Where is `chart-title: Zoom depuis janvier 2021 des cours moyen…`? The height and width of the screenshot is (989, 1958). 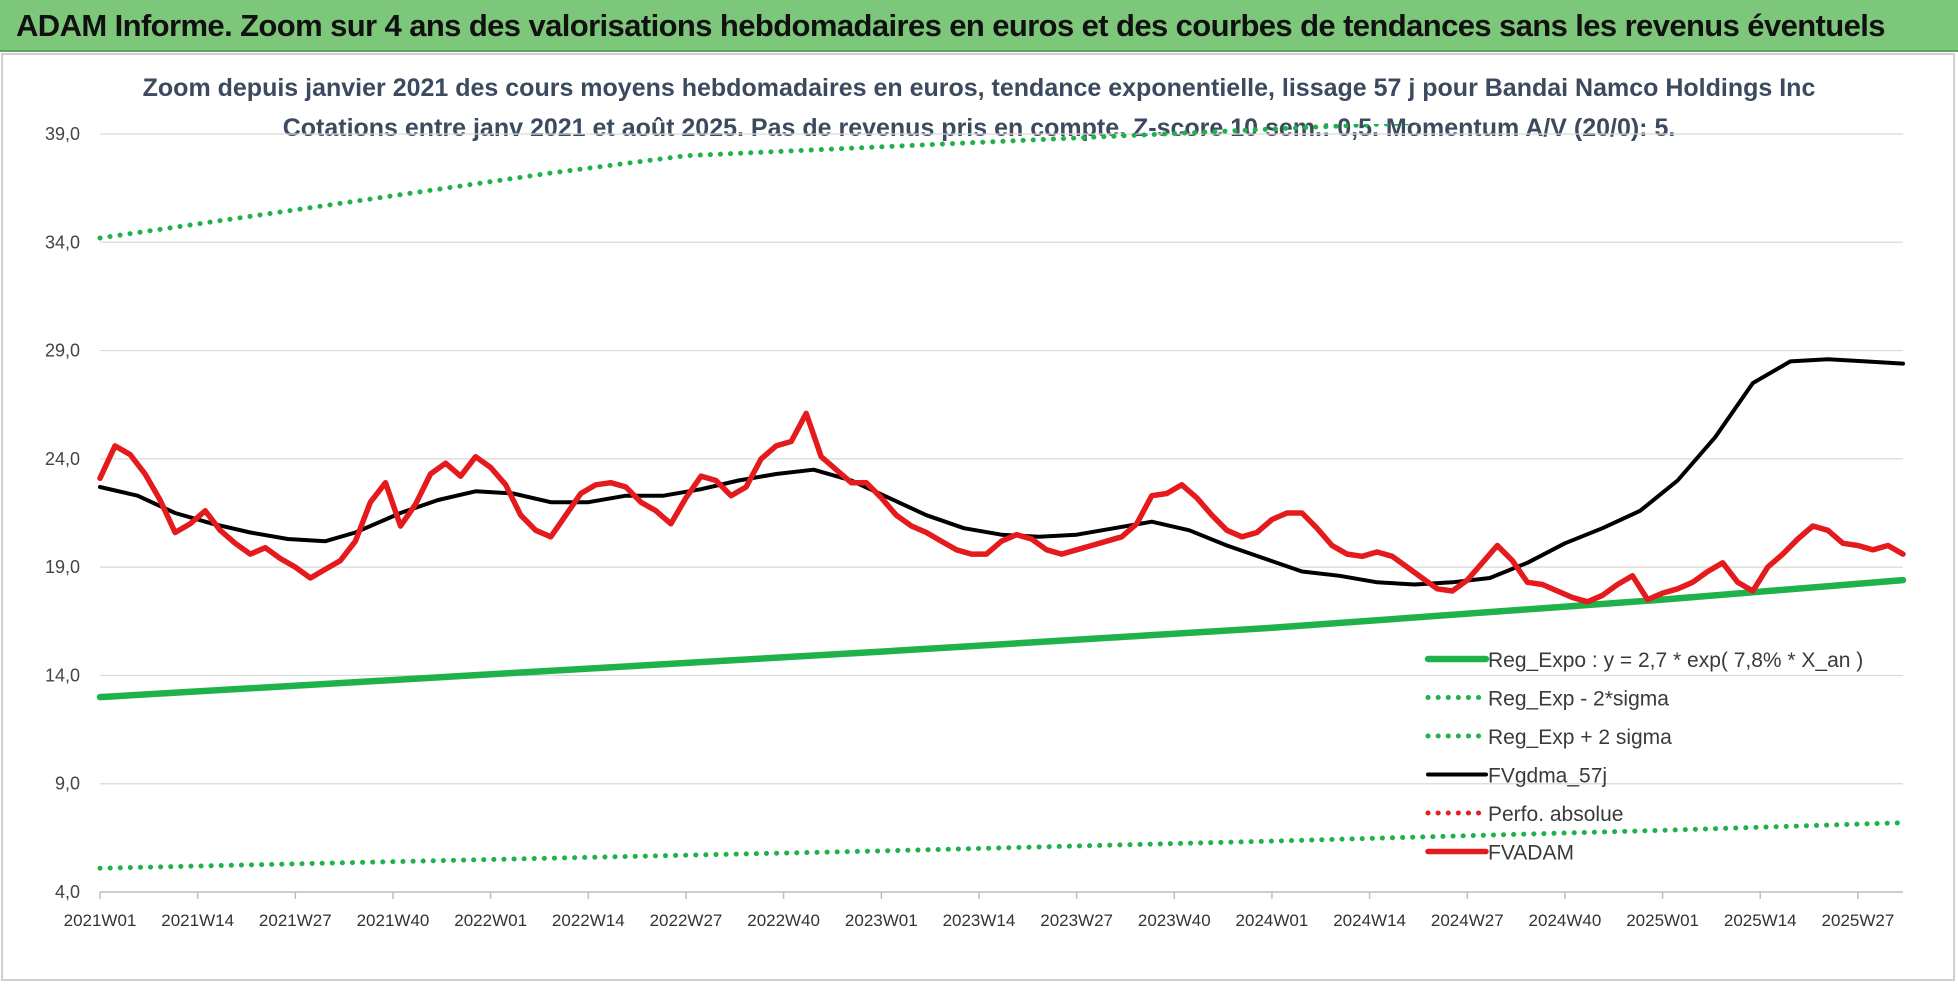 chart-title: Zoom depuis janvier 2021 des cours moyen… is located at coordinates (979, 88).